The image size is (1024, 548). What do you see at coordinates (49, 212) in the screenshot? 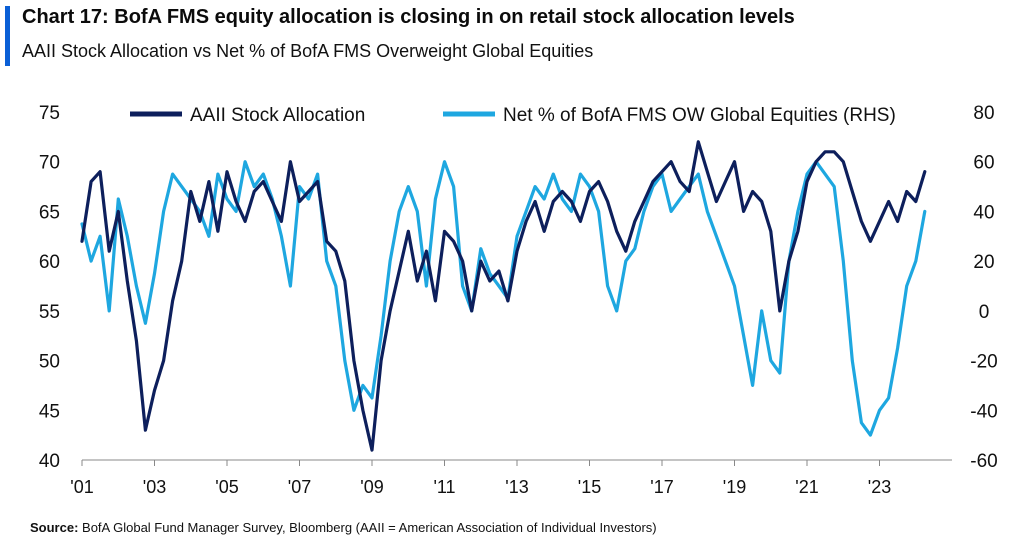
I see `y-left-tick-label: 65` at bounding box center [49, 212].